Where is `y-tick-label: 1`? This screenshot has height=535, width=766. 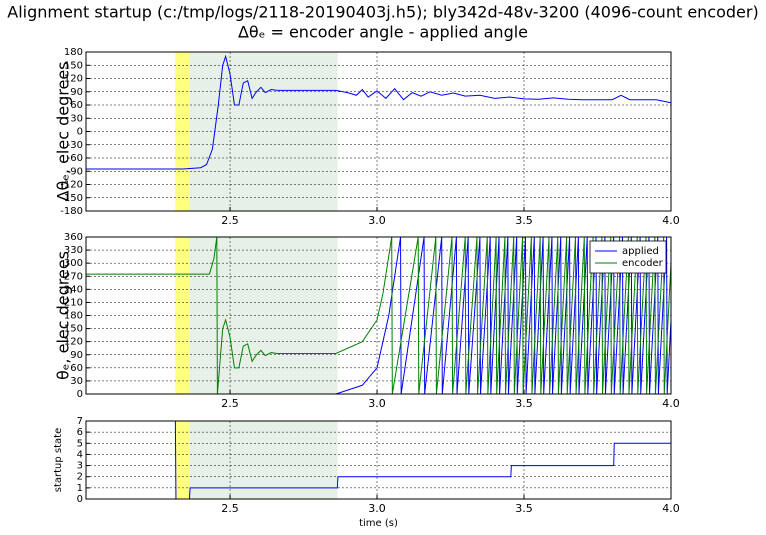 y-tick-label: 1 is located at coordinates (80, 488).